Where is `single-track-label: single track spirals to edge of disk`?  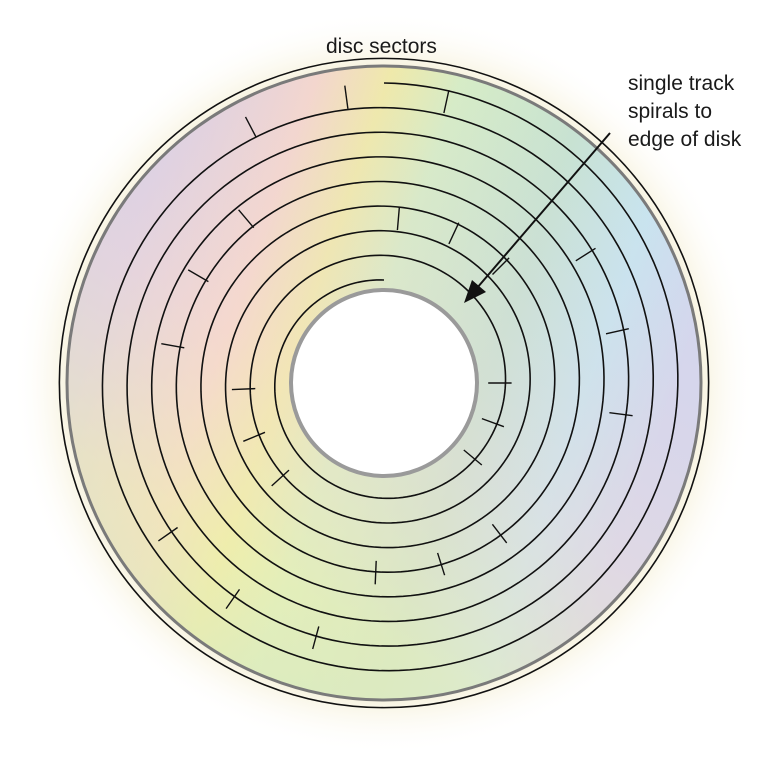
single-track-label: single track spirals to edge of disk is located at coordinates (684, 112).